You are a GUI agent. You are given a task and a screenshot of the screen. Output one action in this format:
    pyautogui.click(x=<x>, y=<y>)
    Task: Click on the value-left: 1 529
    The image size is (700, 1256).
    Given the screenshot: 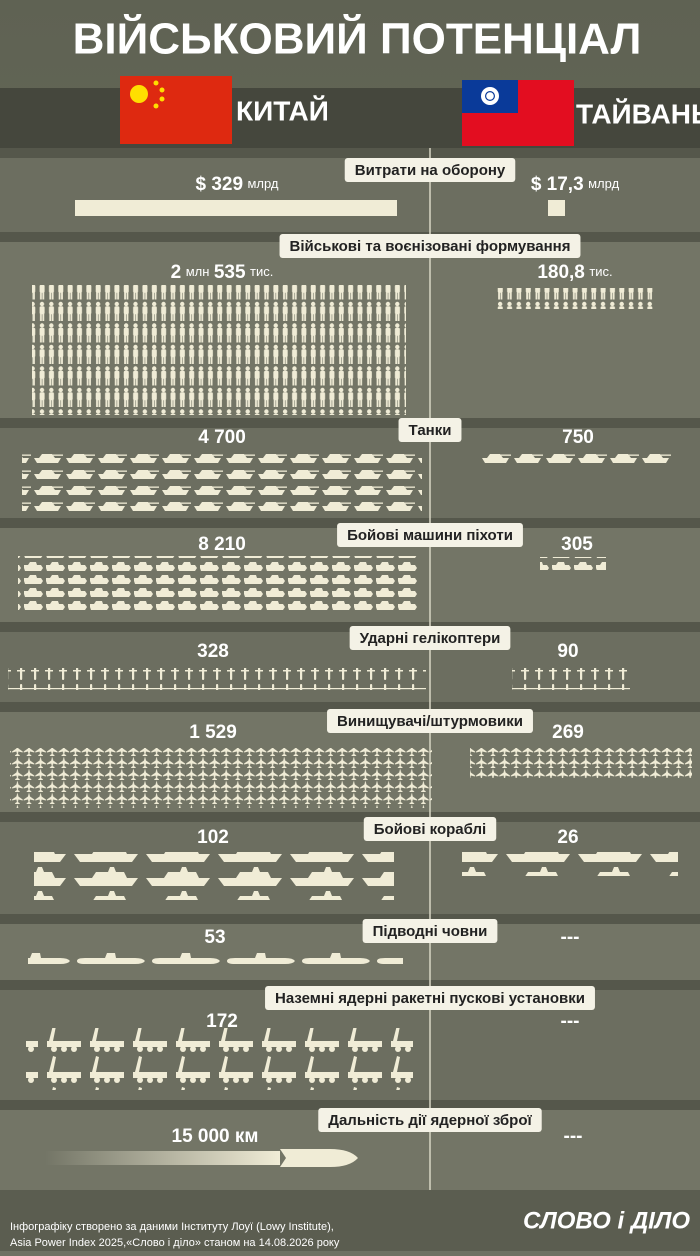 What is the action you would take?
    pyautogui.click(x=213, y=732)
    